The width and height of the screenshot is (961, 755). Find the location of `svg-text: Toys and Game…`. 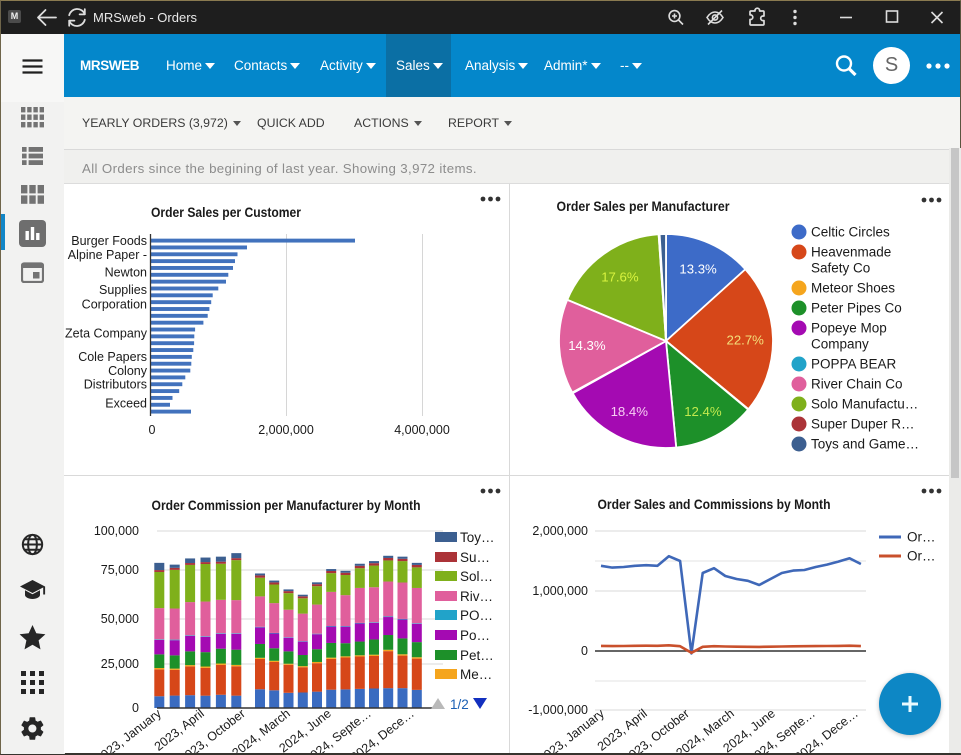

svg-text: Toys and Game… is located at coordinates (865, 444).